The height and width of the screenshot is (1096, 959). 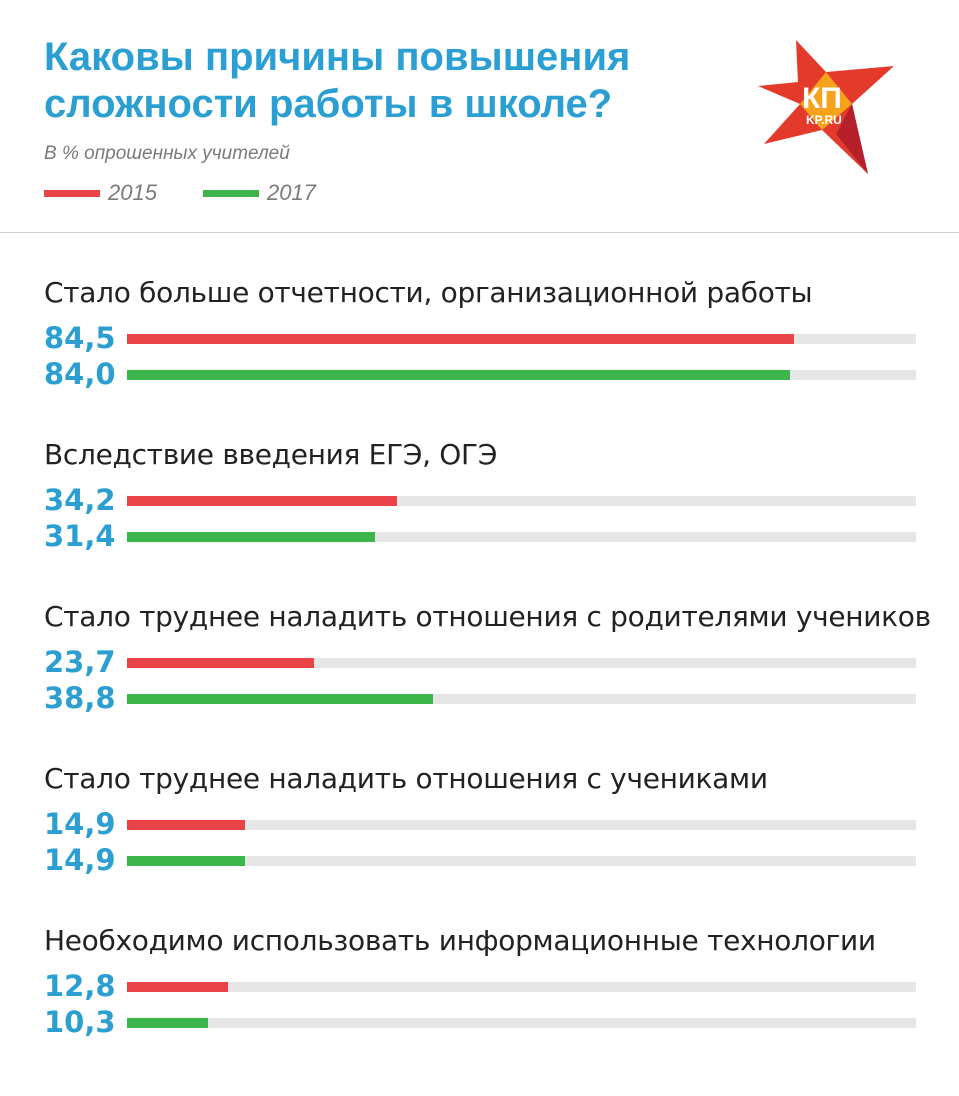 What do you see at coordinates (80, 338) in the screenshot?
I see `value-label: 84,5` at bounding box center [80, 338].